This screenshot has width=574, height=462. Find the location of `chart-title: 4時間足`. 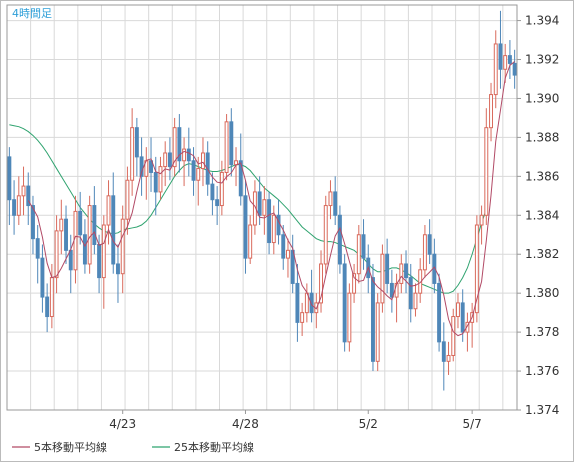

chart-title: 4時間足 is located at coordinates (32, 13).